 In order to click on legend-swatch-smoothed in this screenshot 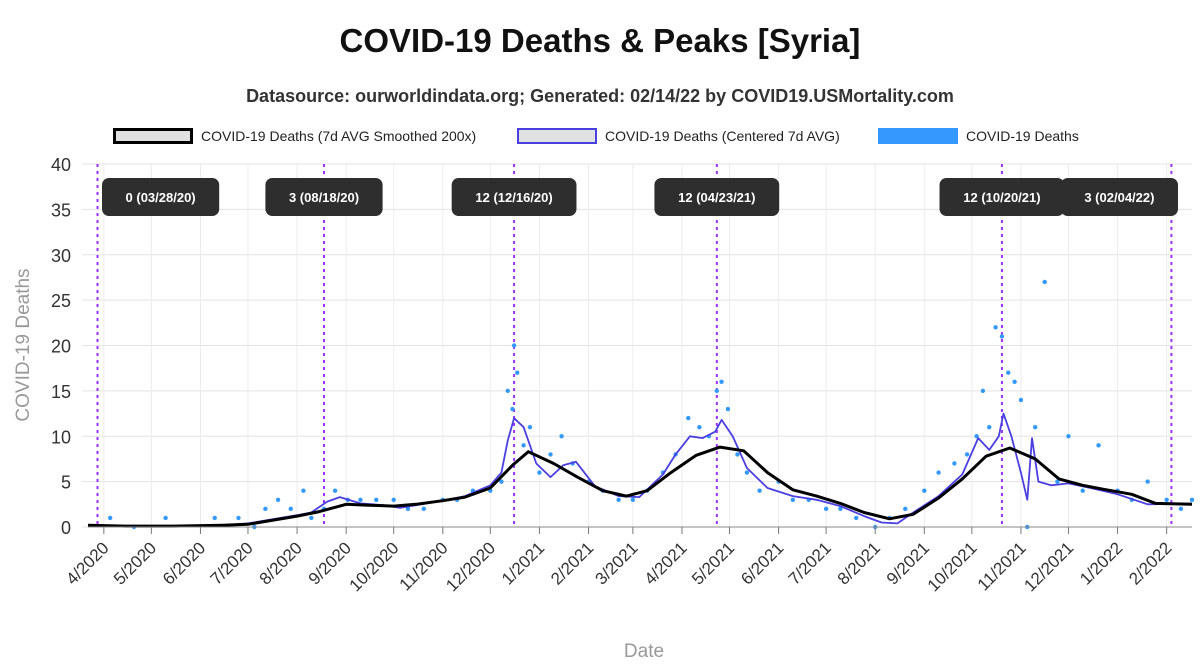, I will do `click(153, 136)`.